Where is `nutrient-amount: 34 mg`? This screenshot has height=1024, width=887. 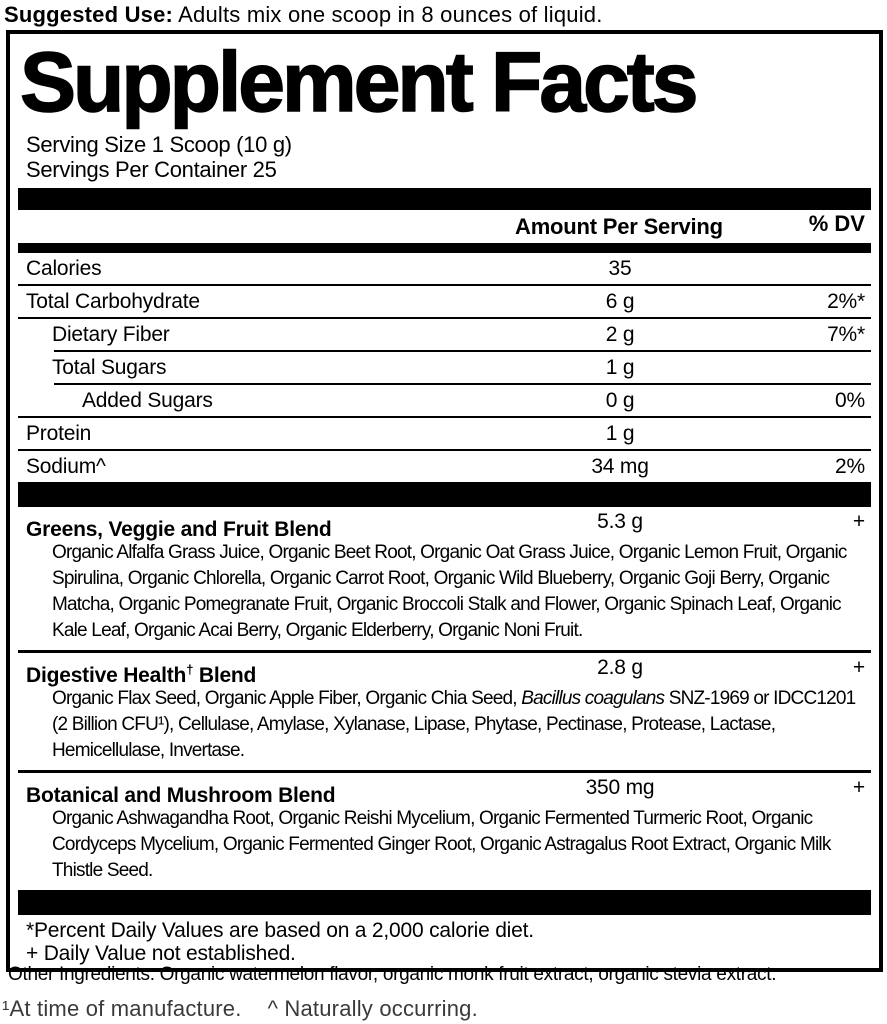
nutrient-amount: 34 mg is located at coordinates (620, 466).